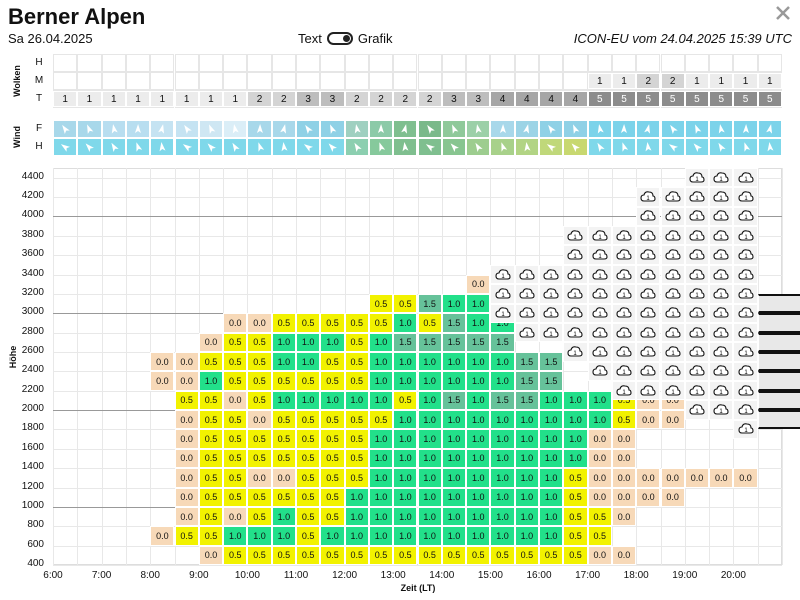 This screenshot has height=600, width=800. What do you see at coordinates (32, 331) in the screenshot?
I see `y-tick-label: 2800` at bounding box center [32, 331].